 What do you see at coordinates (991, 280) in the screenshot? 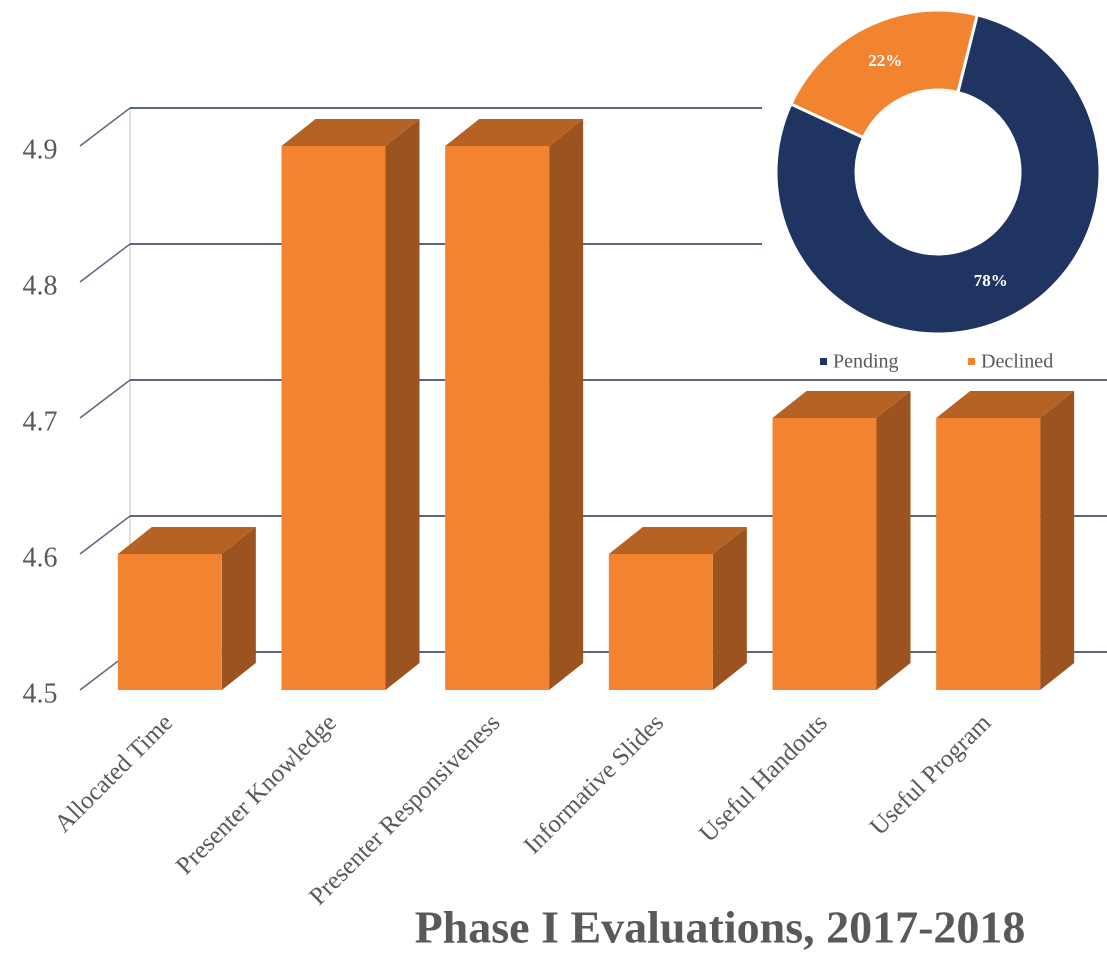
I see `data-label: 78%` at bounding box center [991, 280].